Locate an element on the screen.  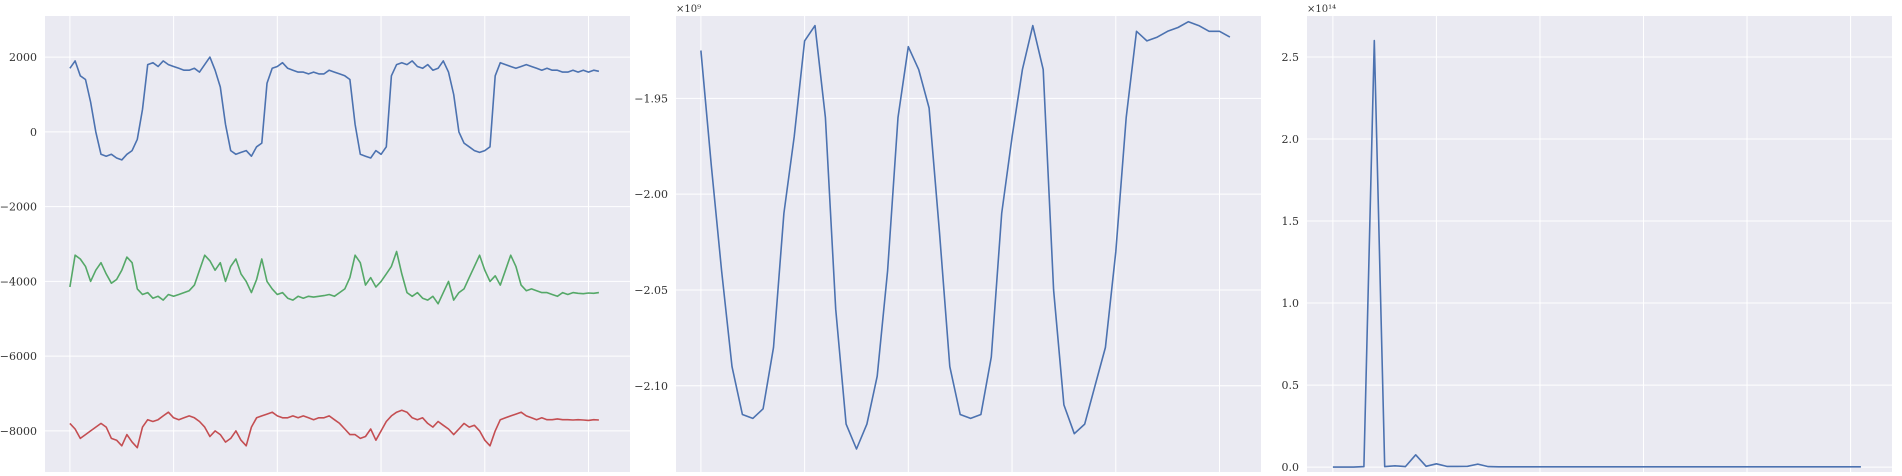
y-tick-label: 2.0 is located at coordinates (1291, 139).